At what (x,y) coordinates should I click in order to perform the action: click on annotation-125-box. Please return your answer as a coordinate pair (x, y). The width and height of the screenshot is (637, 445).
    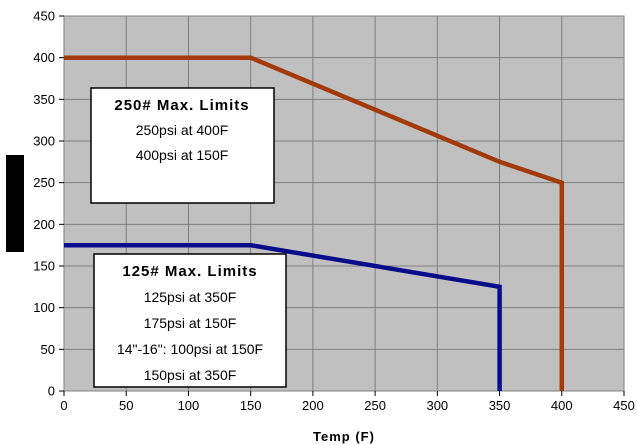
    Looking at the image, I should click on (190, 320).